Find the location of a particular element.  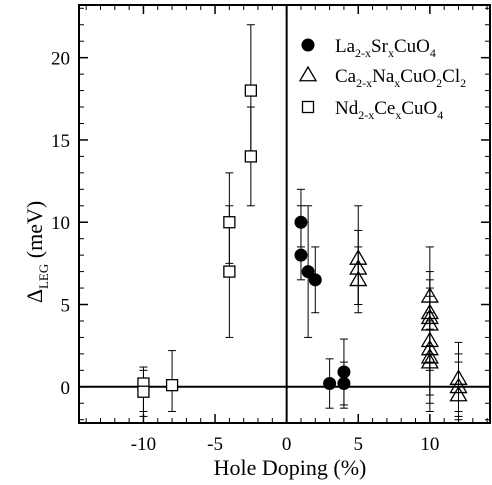

x-tick-label: 5 is located at coordinates (359, 444).